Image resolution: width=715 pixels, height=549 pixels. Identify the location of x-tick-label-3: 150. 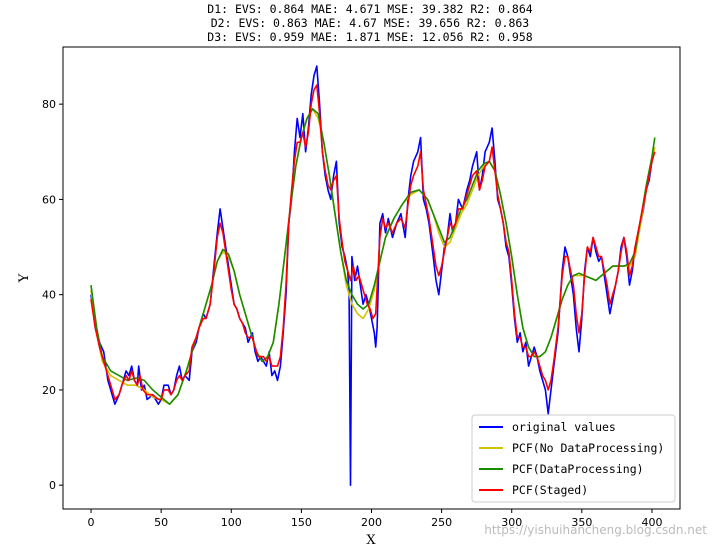
(301, 522).